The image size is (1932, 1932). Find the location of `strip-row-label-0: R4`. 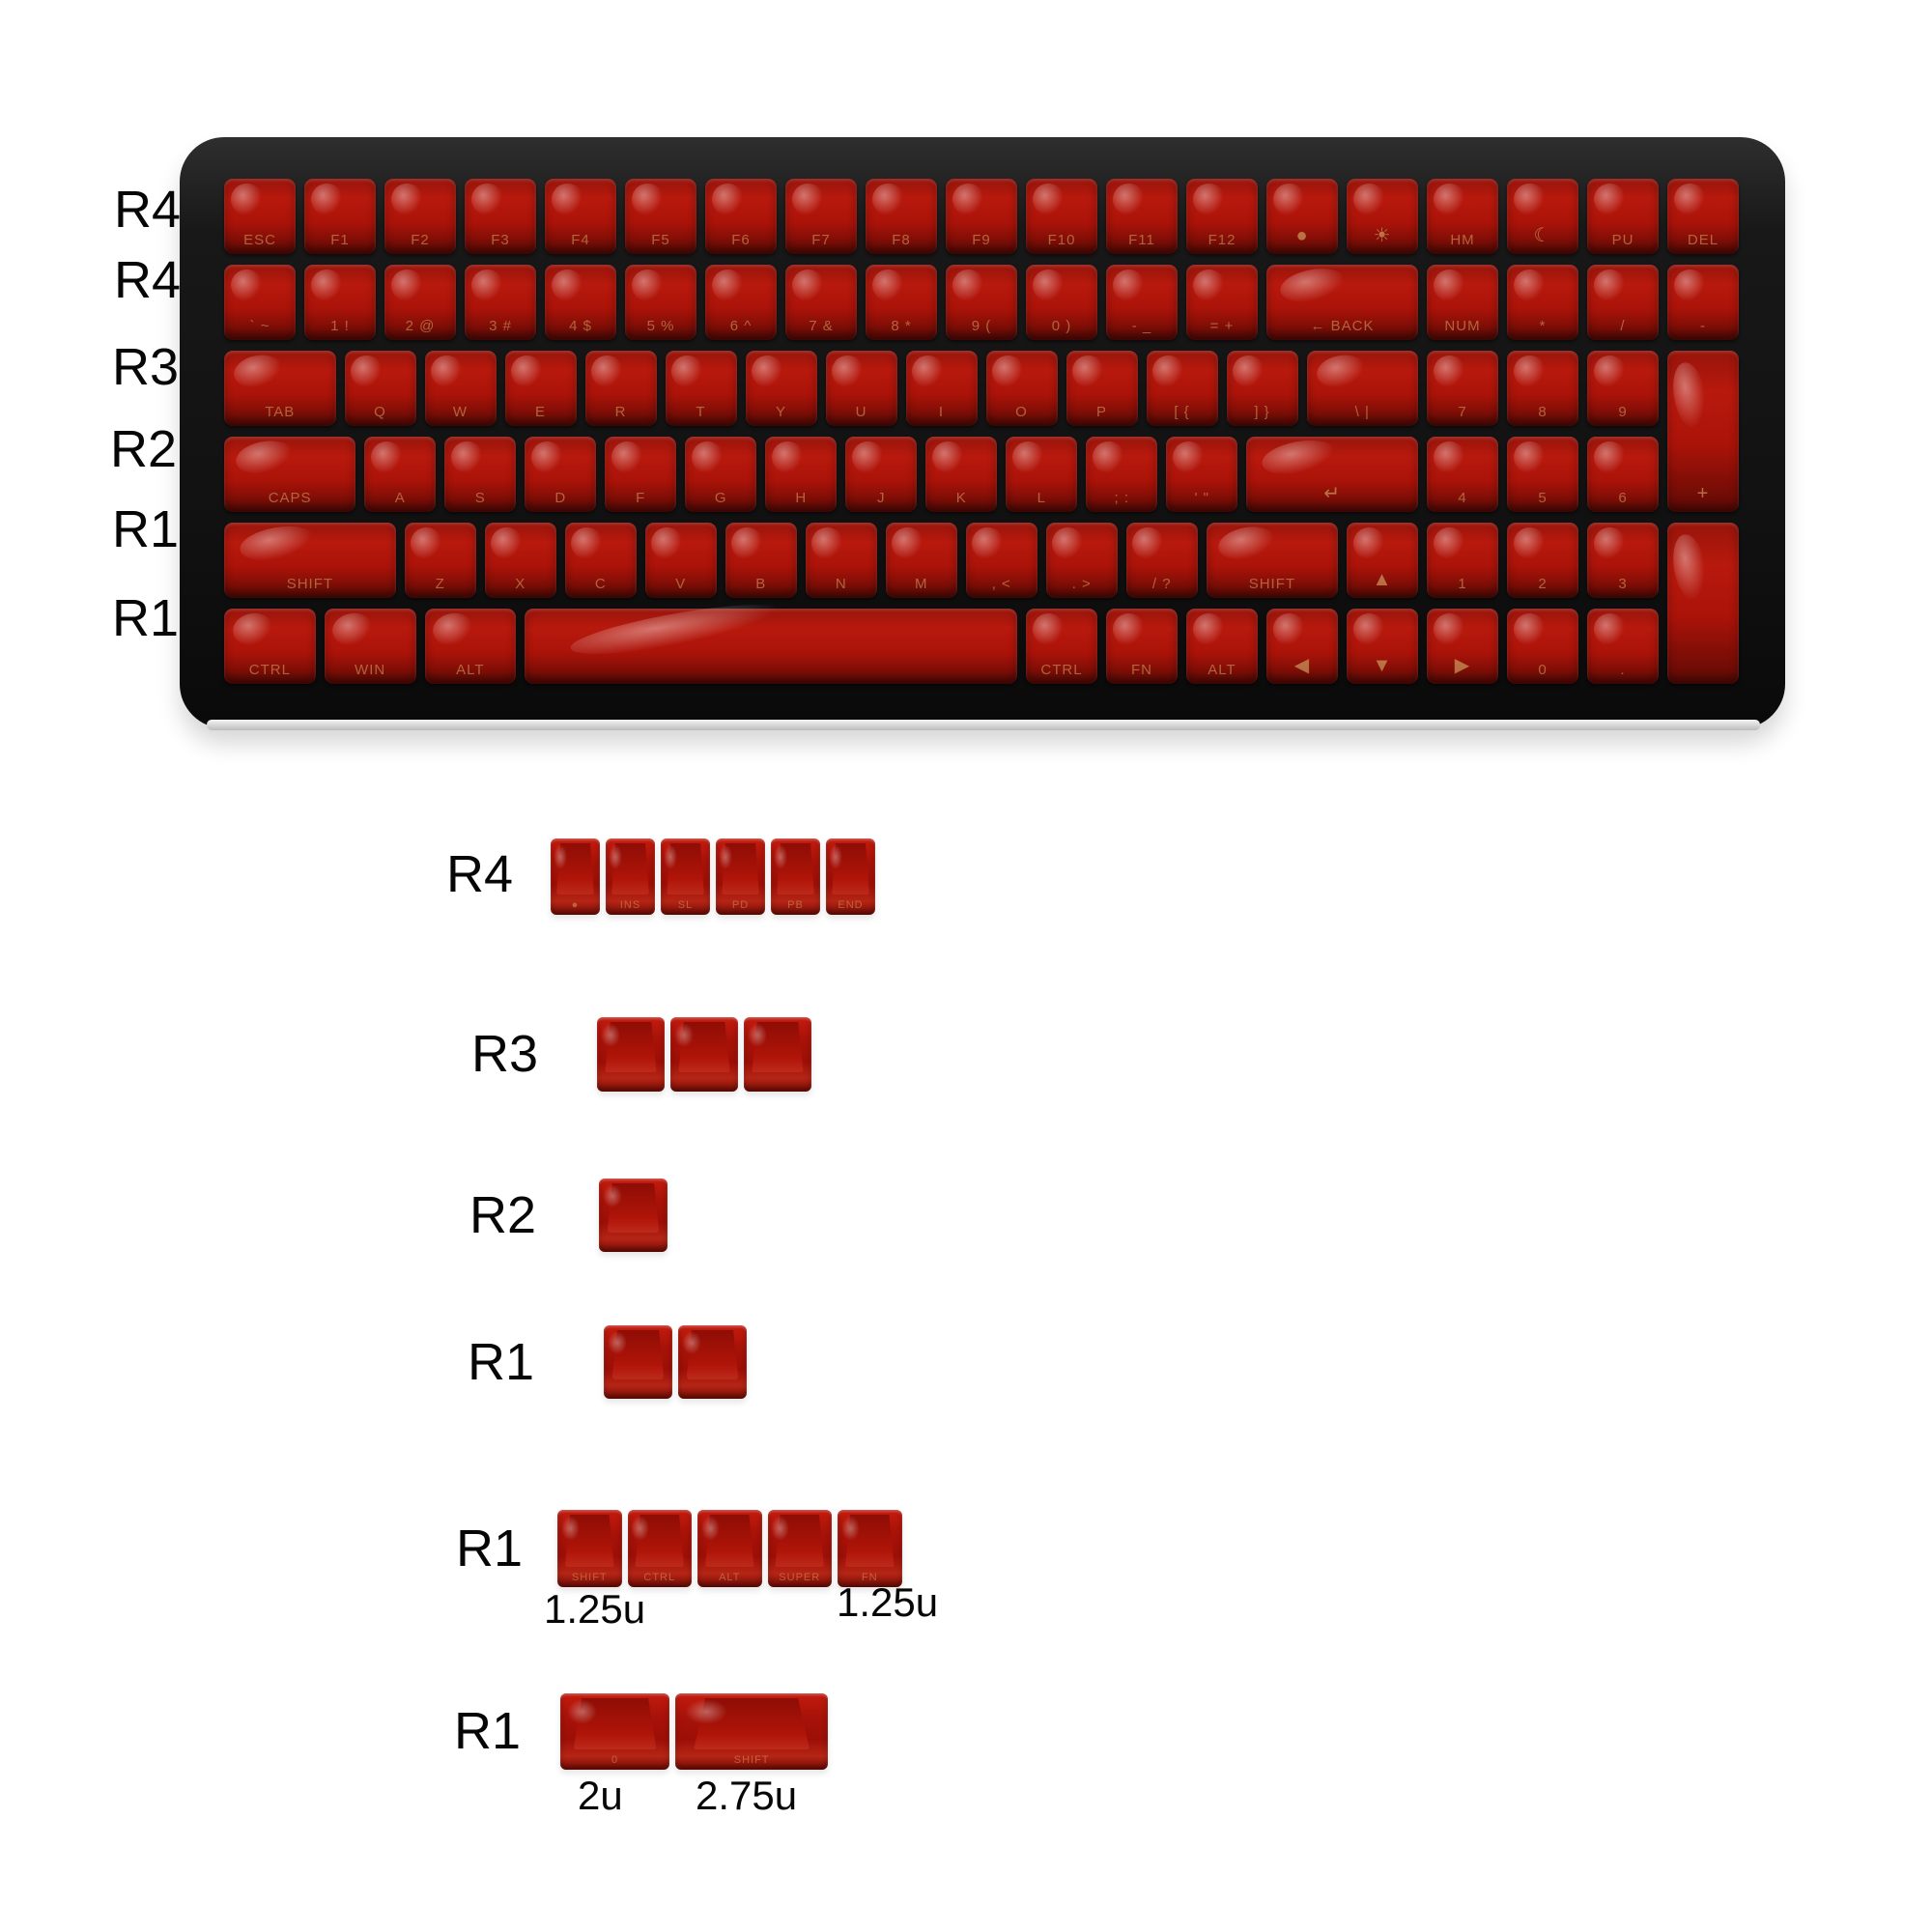

strip-row-label-0: R4 is located at coordinates (480, 874).